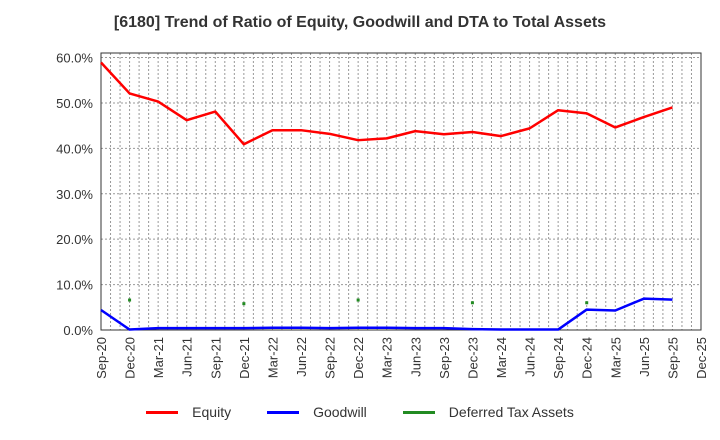  Describe the element at coordinates (74, 103) in the screenshot. I see `y-tick-label: 50.0%` at that location.